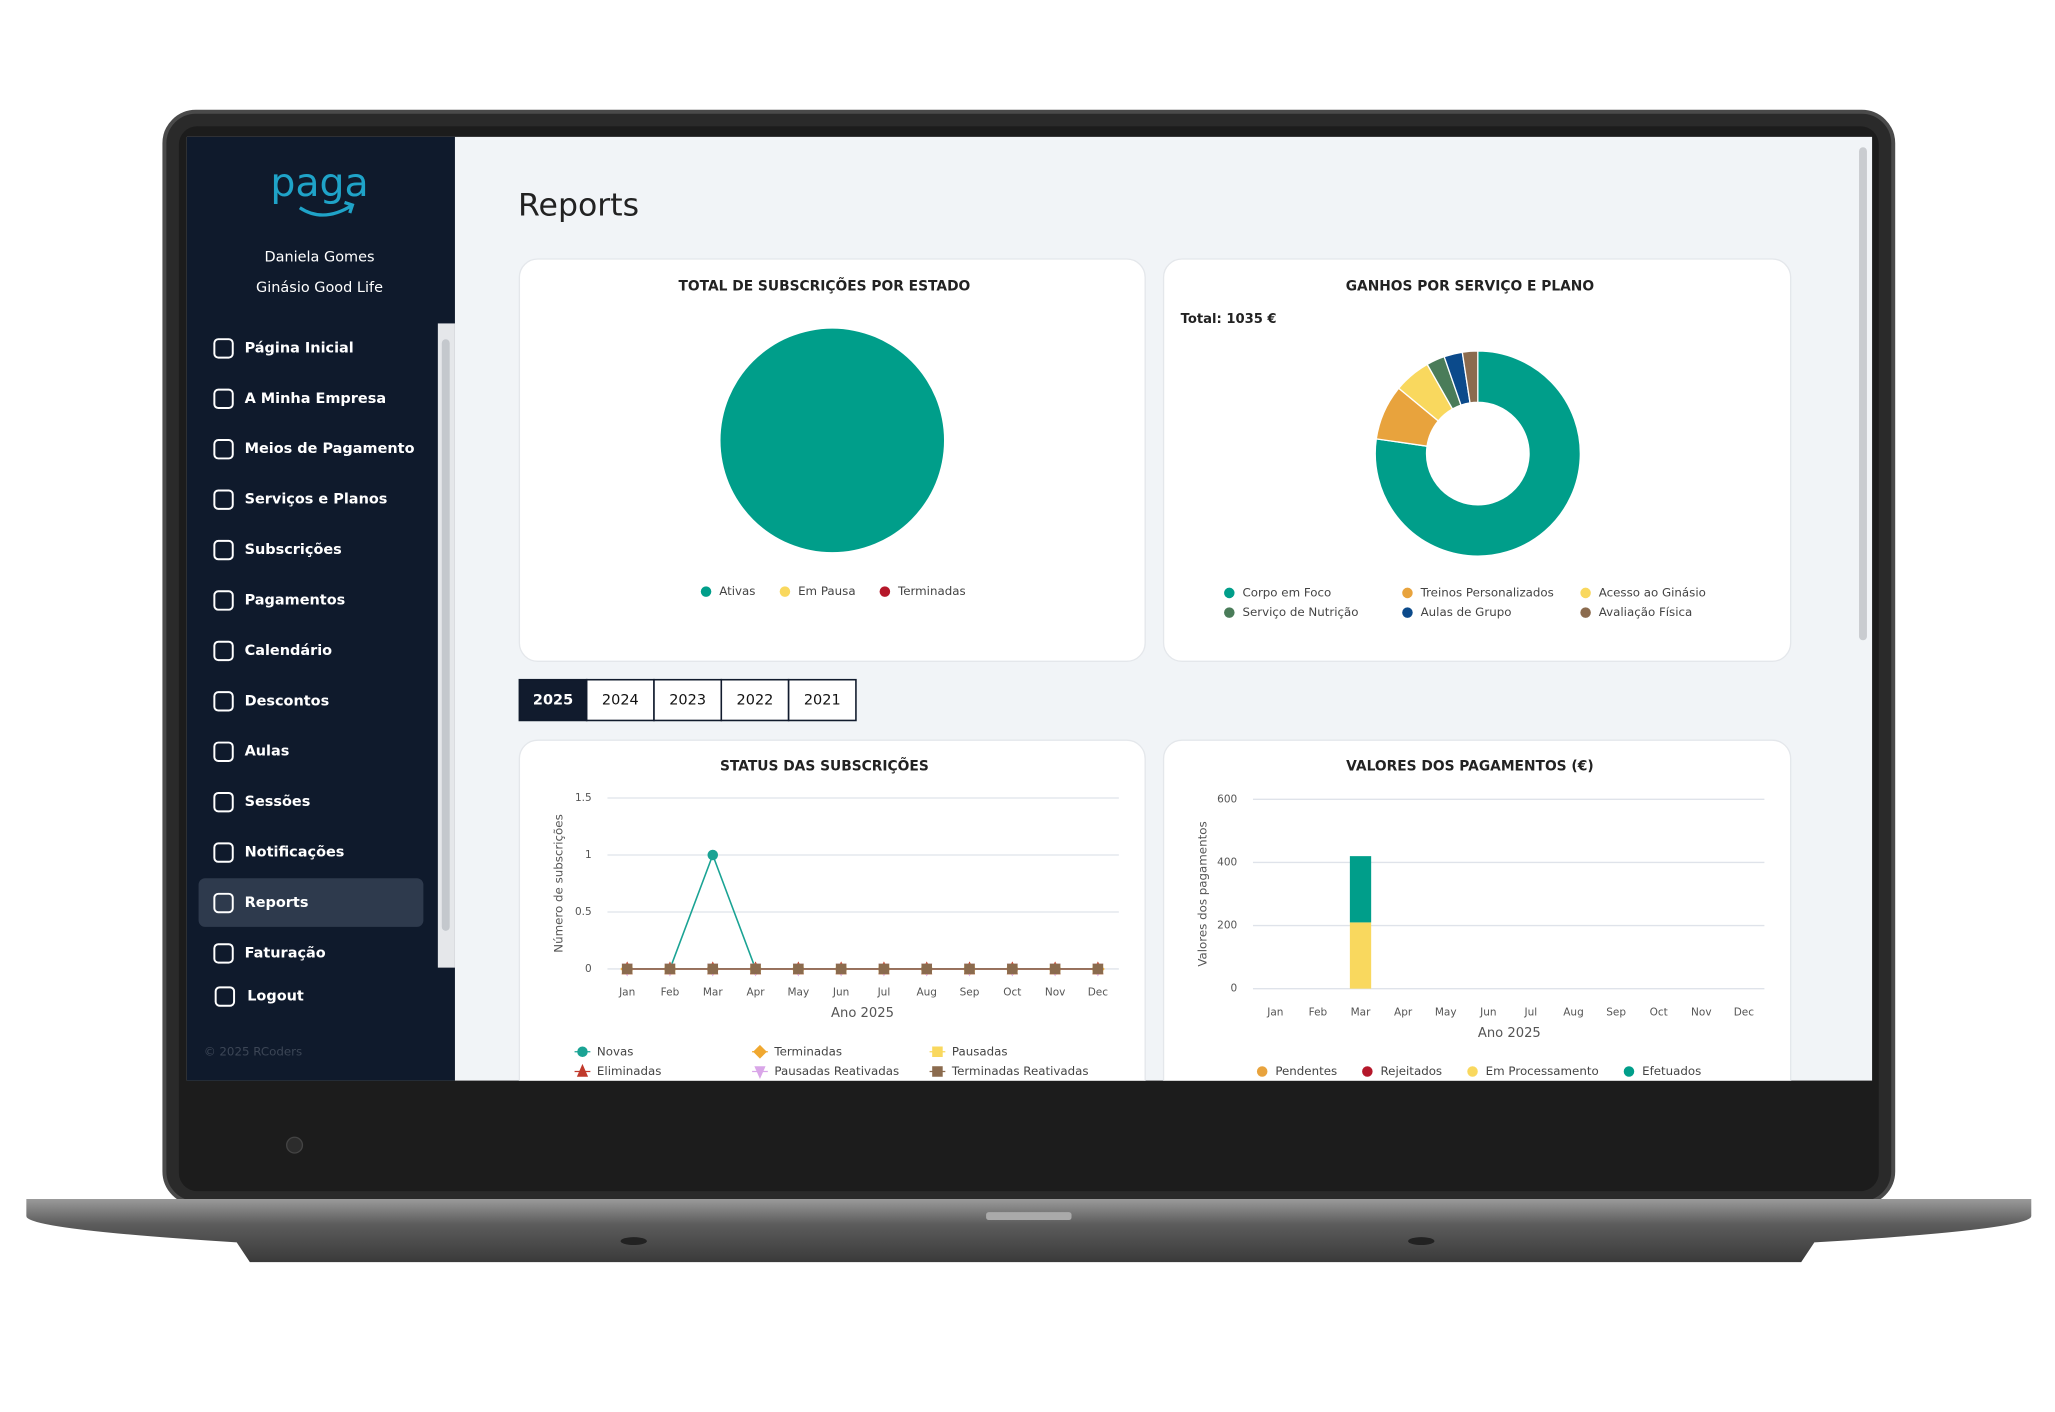 The height and width of the screenshot is (1412, 2055). What do you see at coordinates (553, 701) in the screenshot?
I see `year-tab-label: 2025` at bounding box center [553, 701].